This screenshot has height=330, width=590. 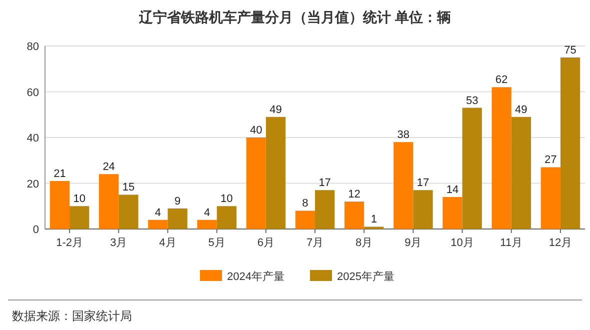 I want to click on data-label: 62, so click(x=501, y=80).